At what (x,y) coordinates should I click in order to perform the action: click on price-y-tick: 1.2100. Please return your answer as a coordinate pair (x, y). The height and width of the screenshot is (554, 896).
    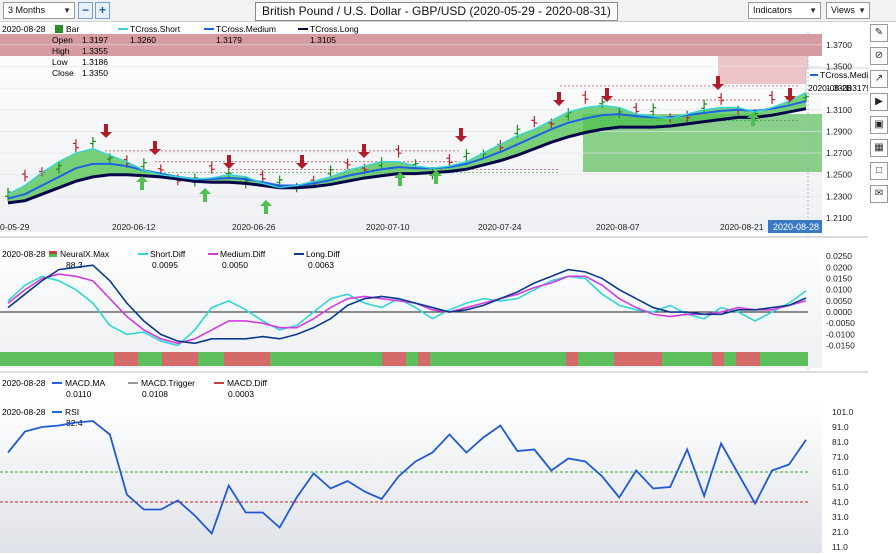
    Looking at the image, I should click on (839, 218).